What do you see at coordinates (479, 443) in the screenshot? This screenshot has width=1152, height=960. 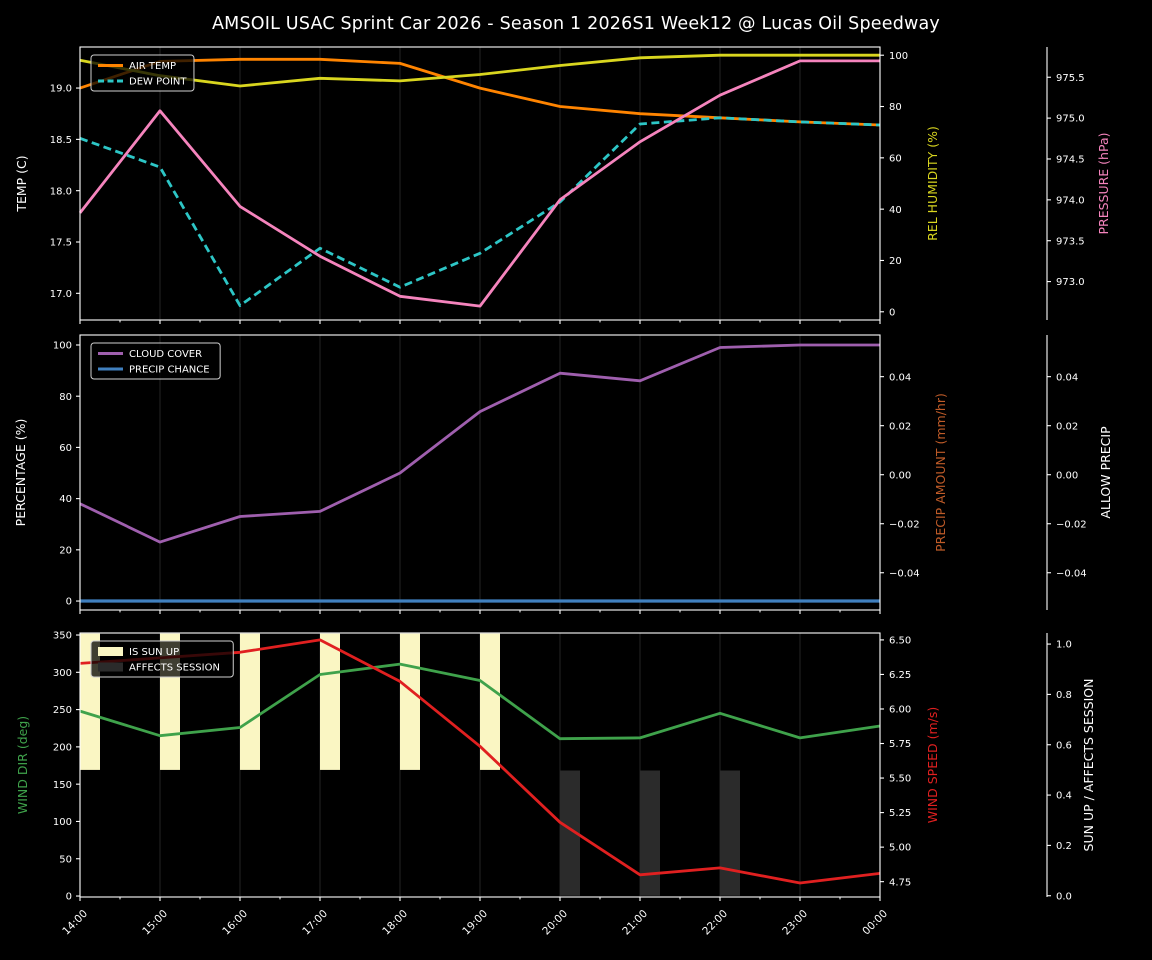 I see `cloud-cover-line` at bounding box center [479, 443].